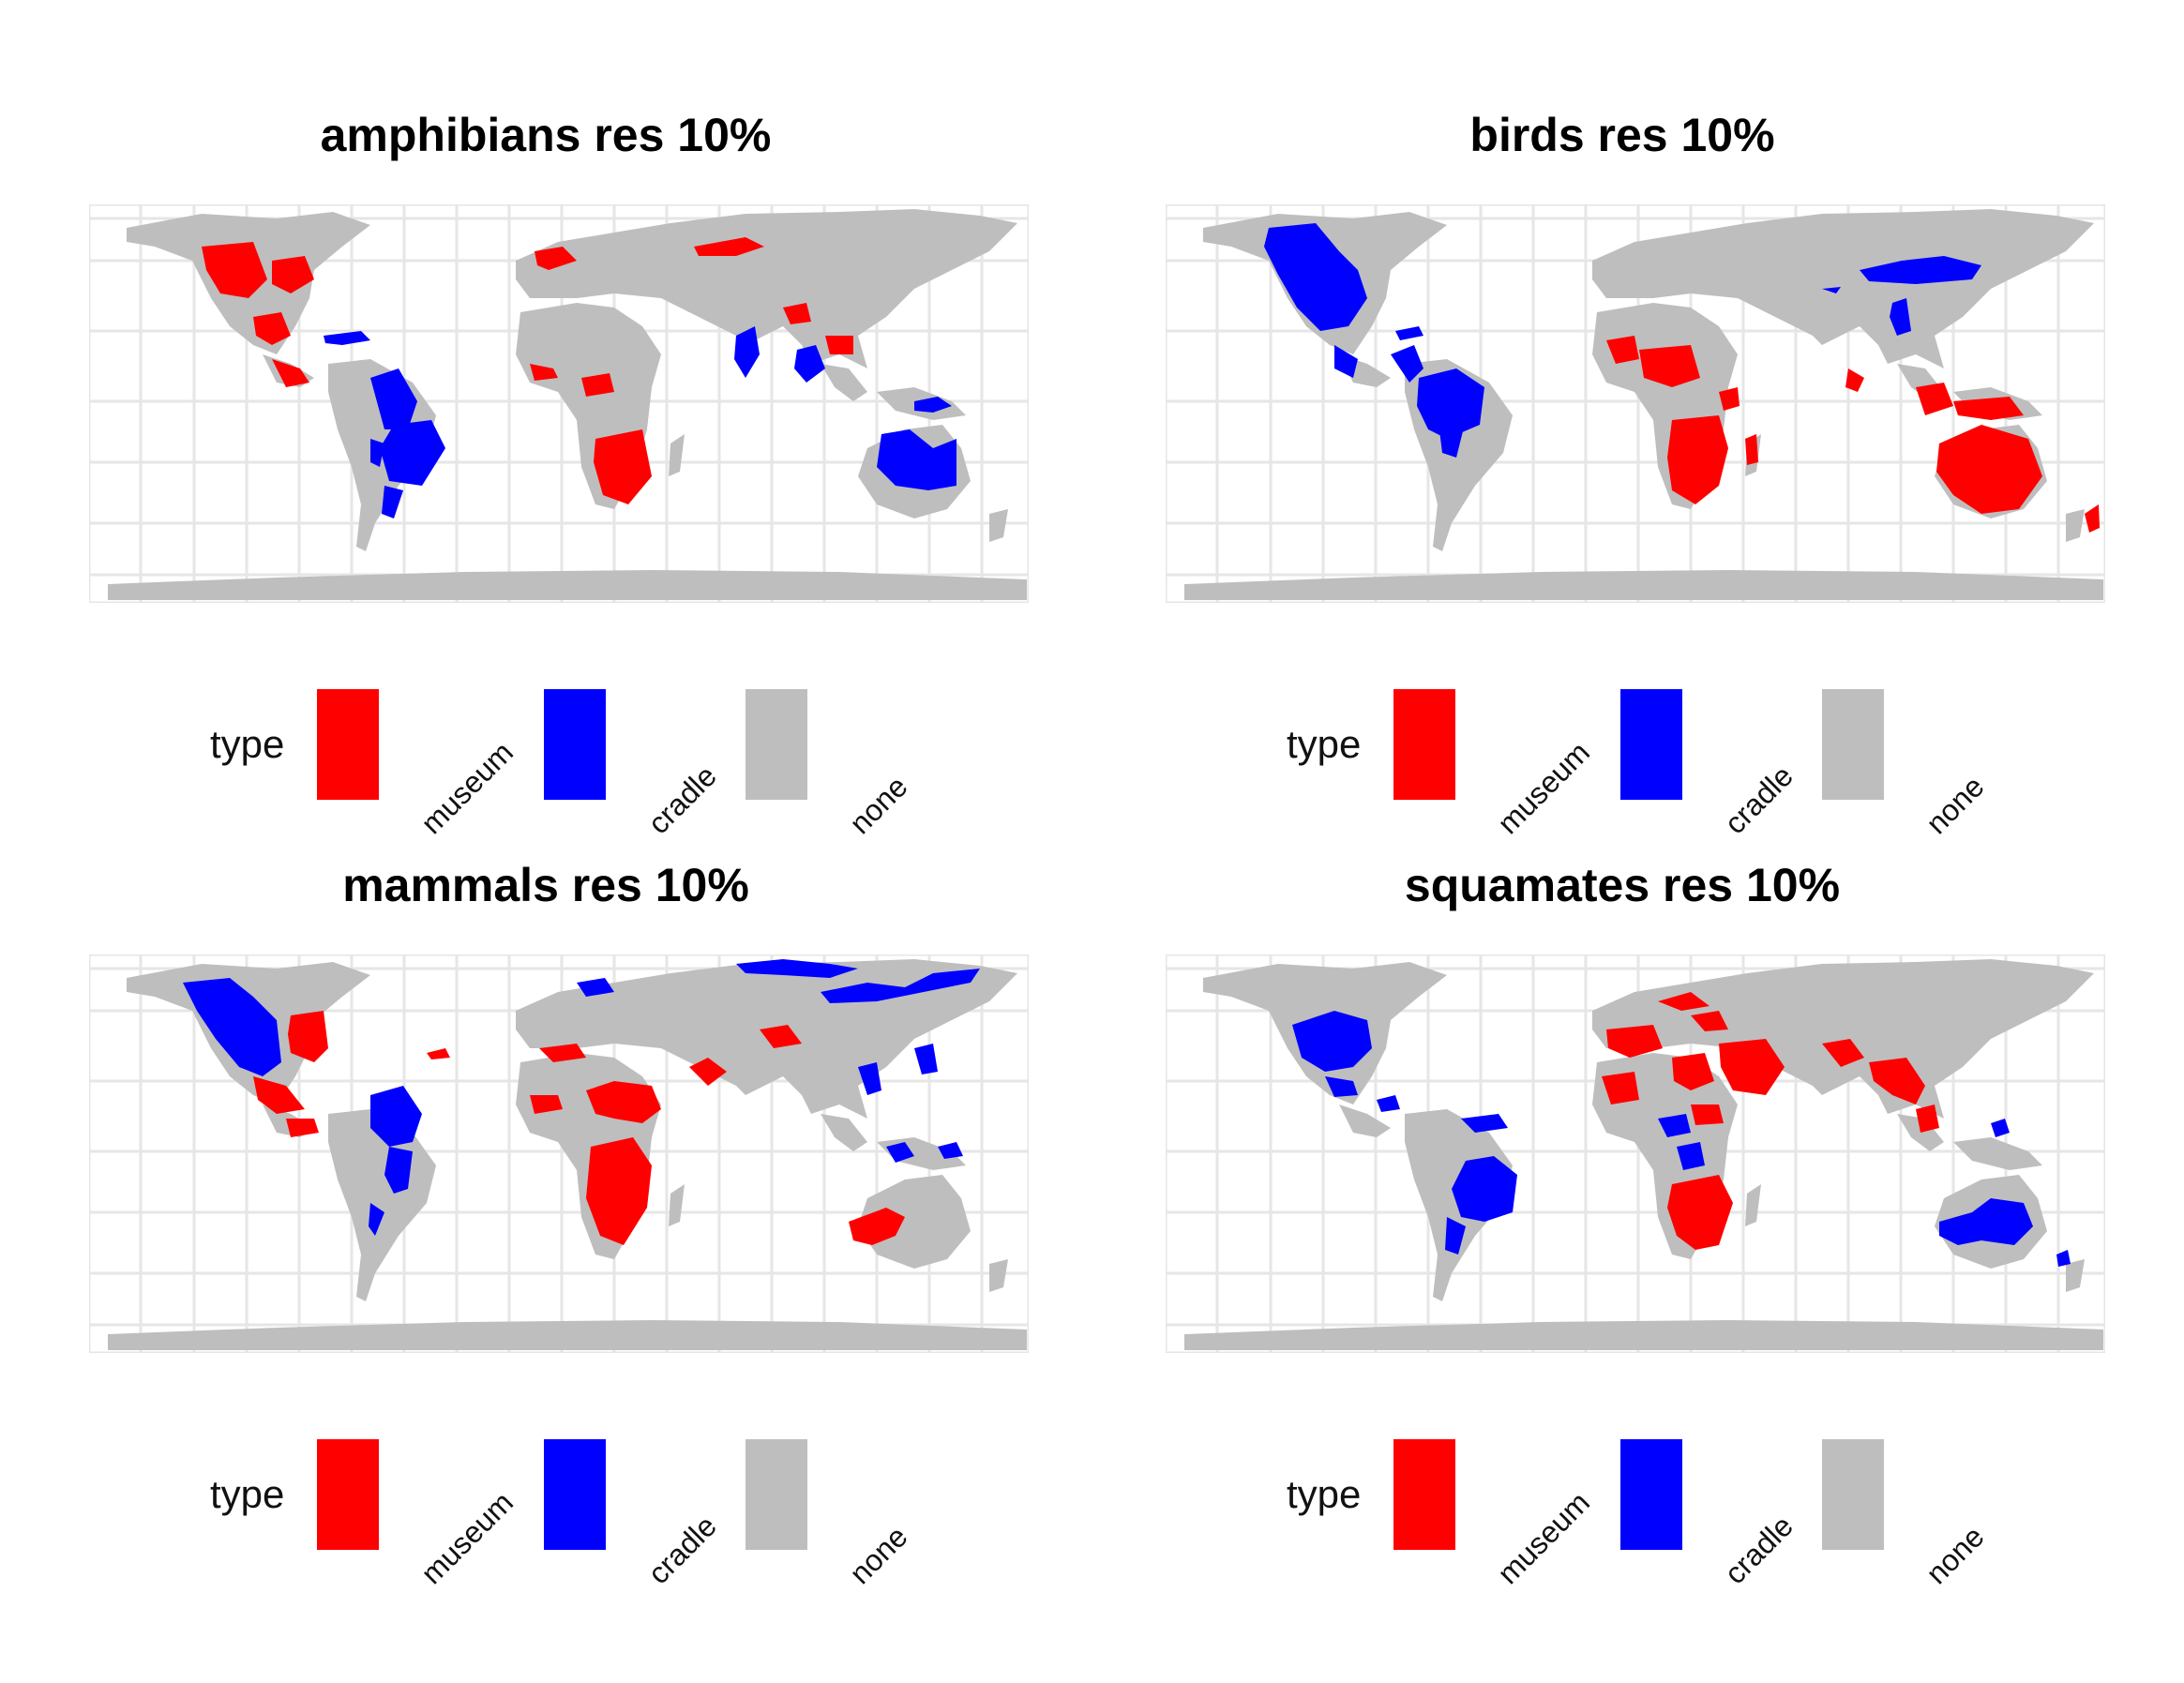  What do you see at coordinates (1622, 135) in the screenshot?
I see `panel-title: birds res 10%` at bounding box center [1622, 135].